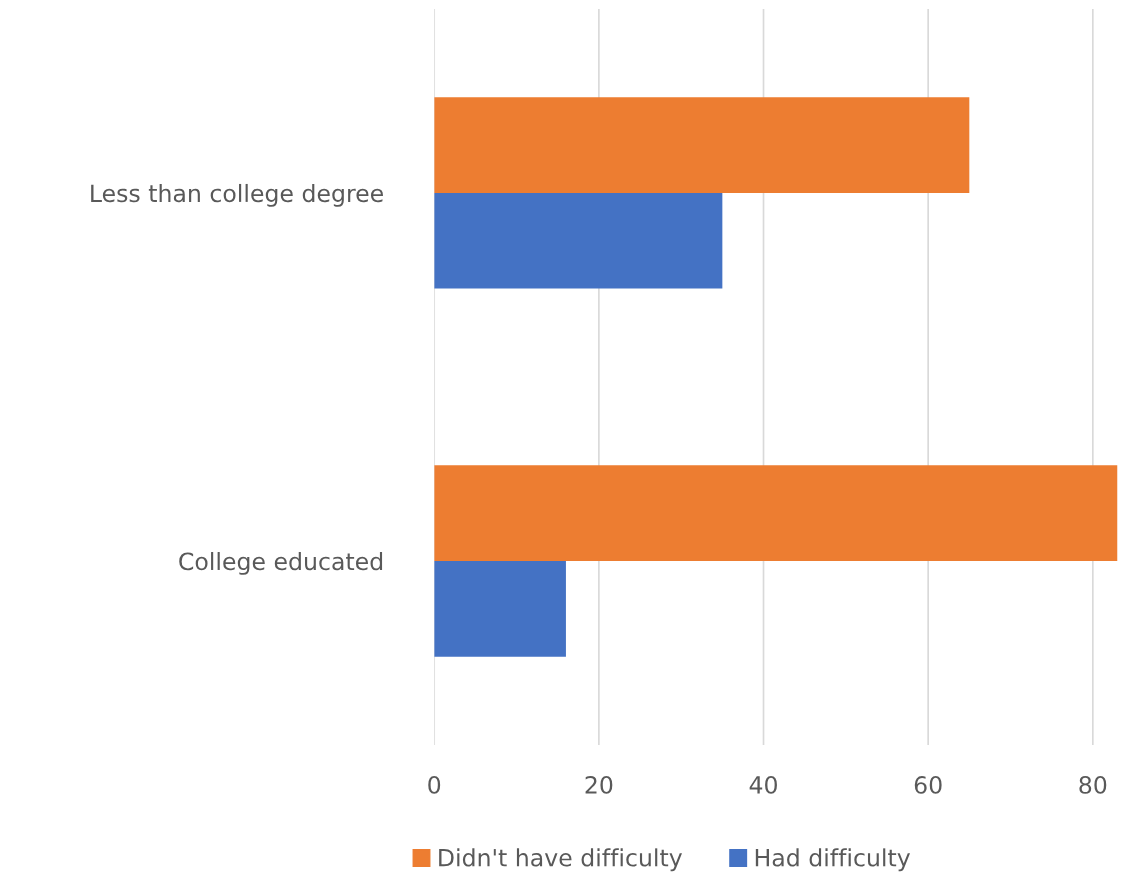  What do you see at coordinates (763, 785) in the screenshot?
I see `x-tick-label: 40` at bounding box center [763, 785].